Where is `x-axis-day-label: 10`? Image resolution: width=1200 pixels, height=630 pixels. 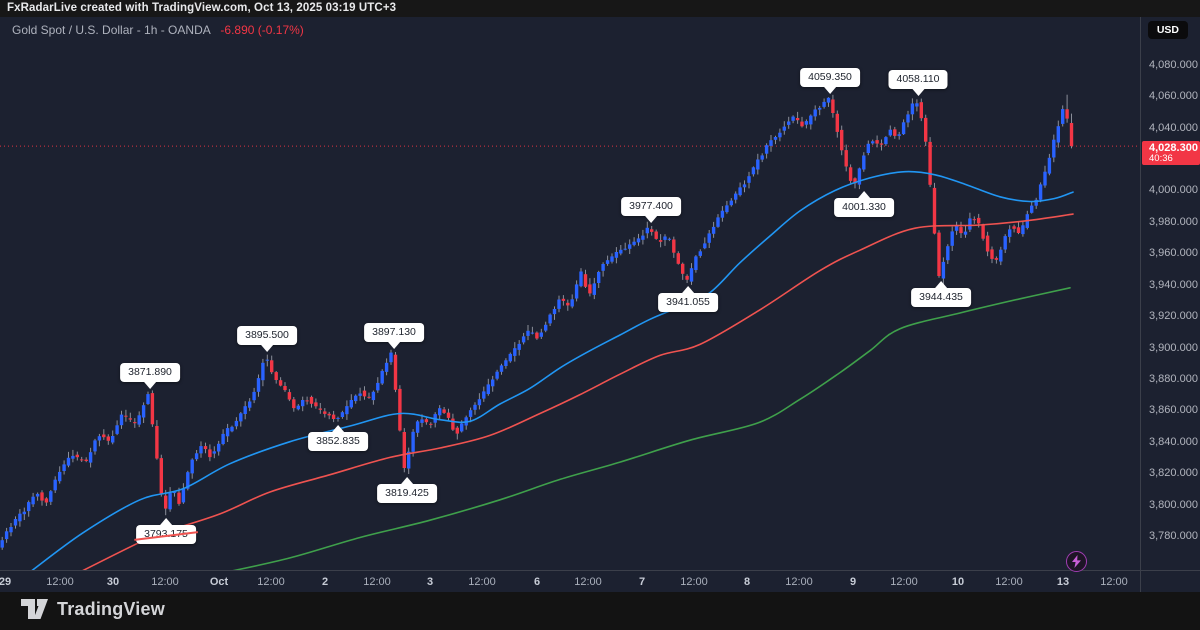 x-axis-day-label: 10 is located at coordinates (958, 582).